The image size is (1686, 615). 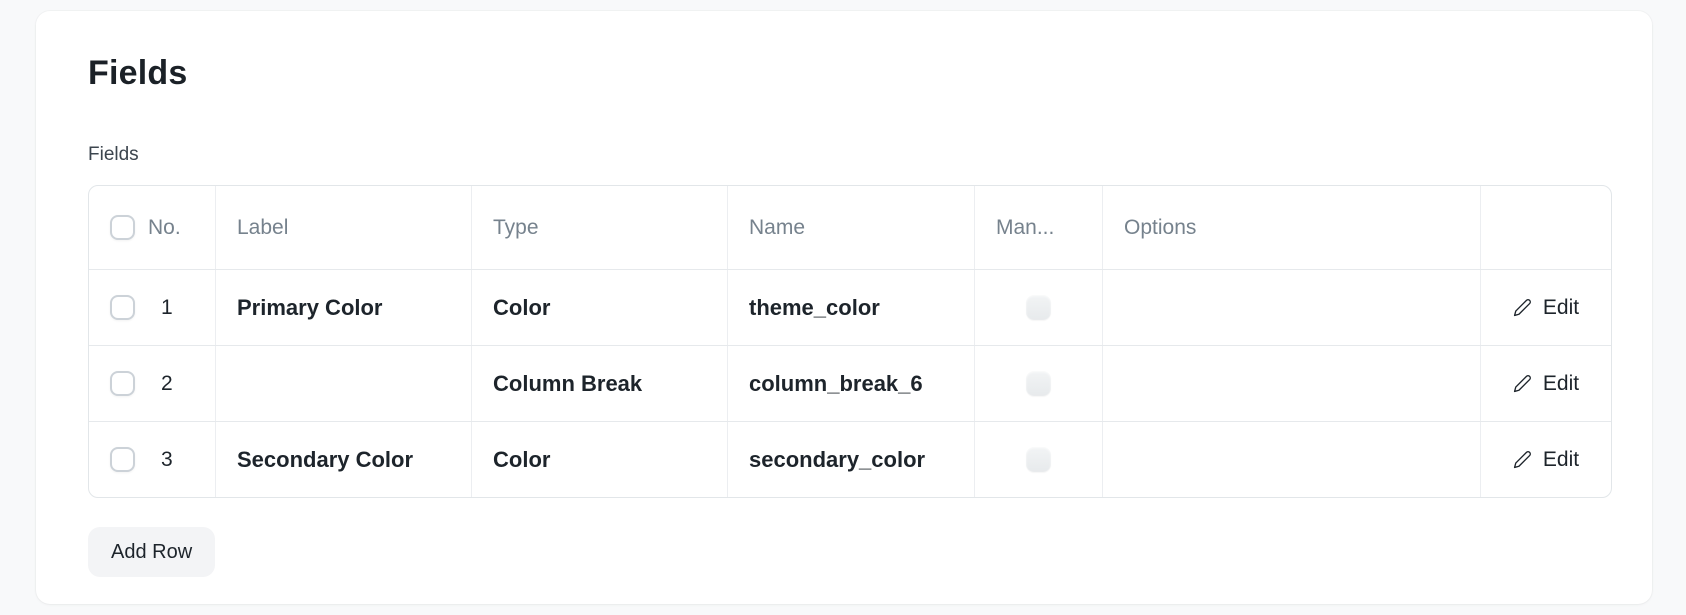 I want to click on table-row: 3 Secondary Color Color secondary_color, so click(x=850, y=460).